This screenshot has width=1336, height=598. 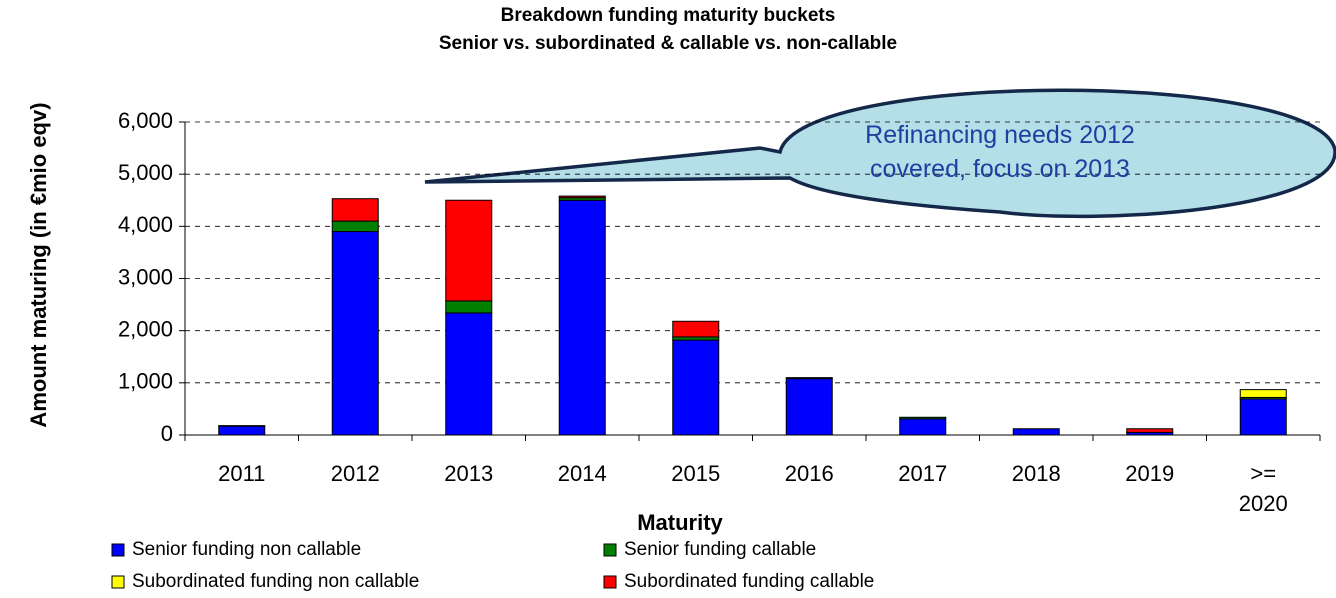 What do you see at coordinates (749, 581) in the screenshot?
I see `legend-label: Subordinated funding callable` at bounding box center [749, 581].